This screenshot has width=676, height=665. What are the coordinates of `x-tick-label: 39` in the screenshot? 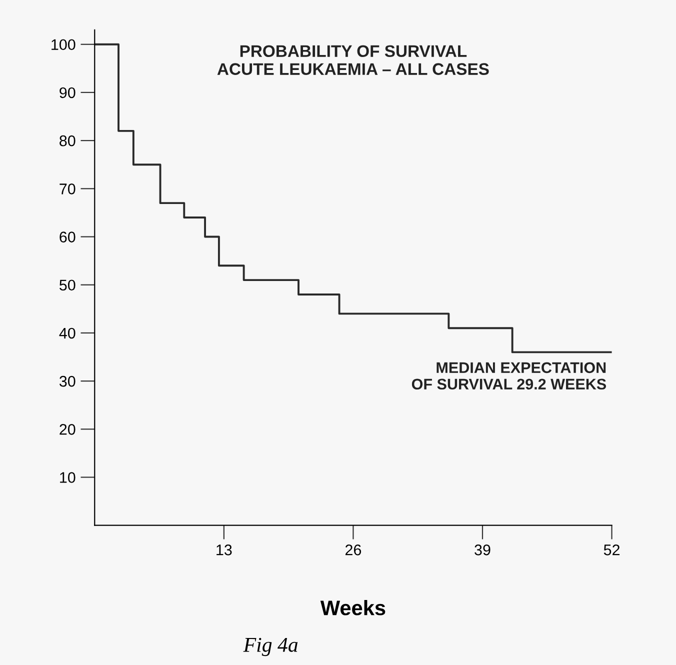 It's located at (482, 550).